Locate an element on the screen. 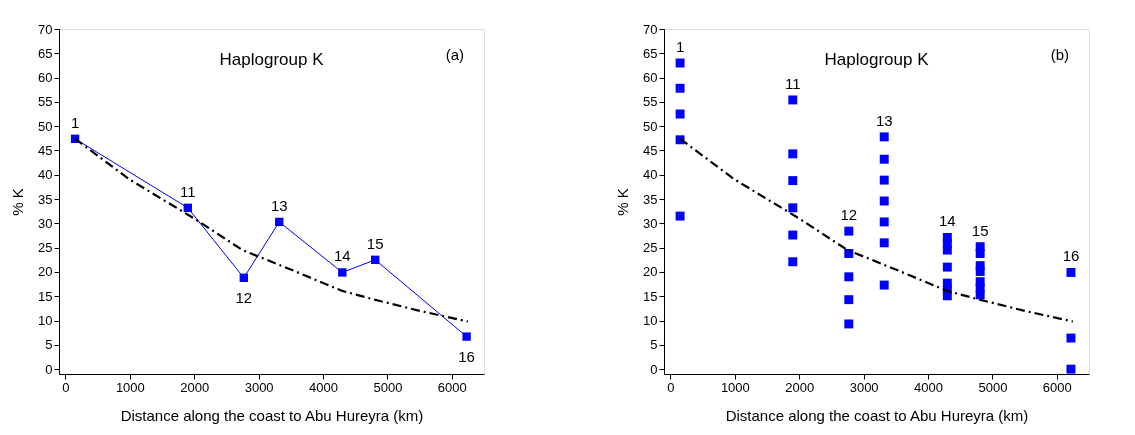 This screenshot has width=1135, height=435. annotation: 15 is located at coordinates (980, 230).